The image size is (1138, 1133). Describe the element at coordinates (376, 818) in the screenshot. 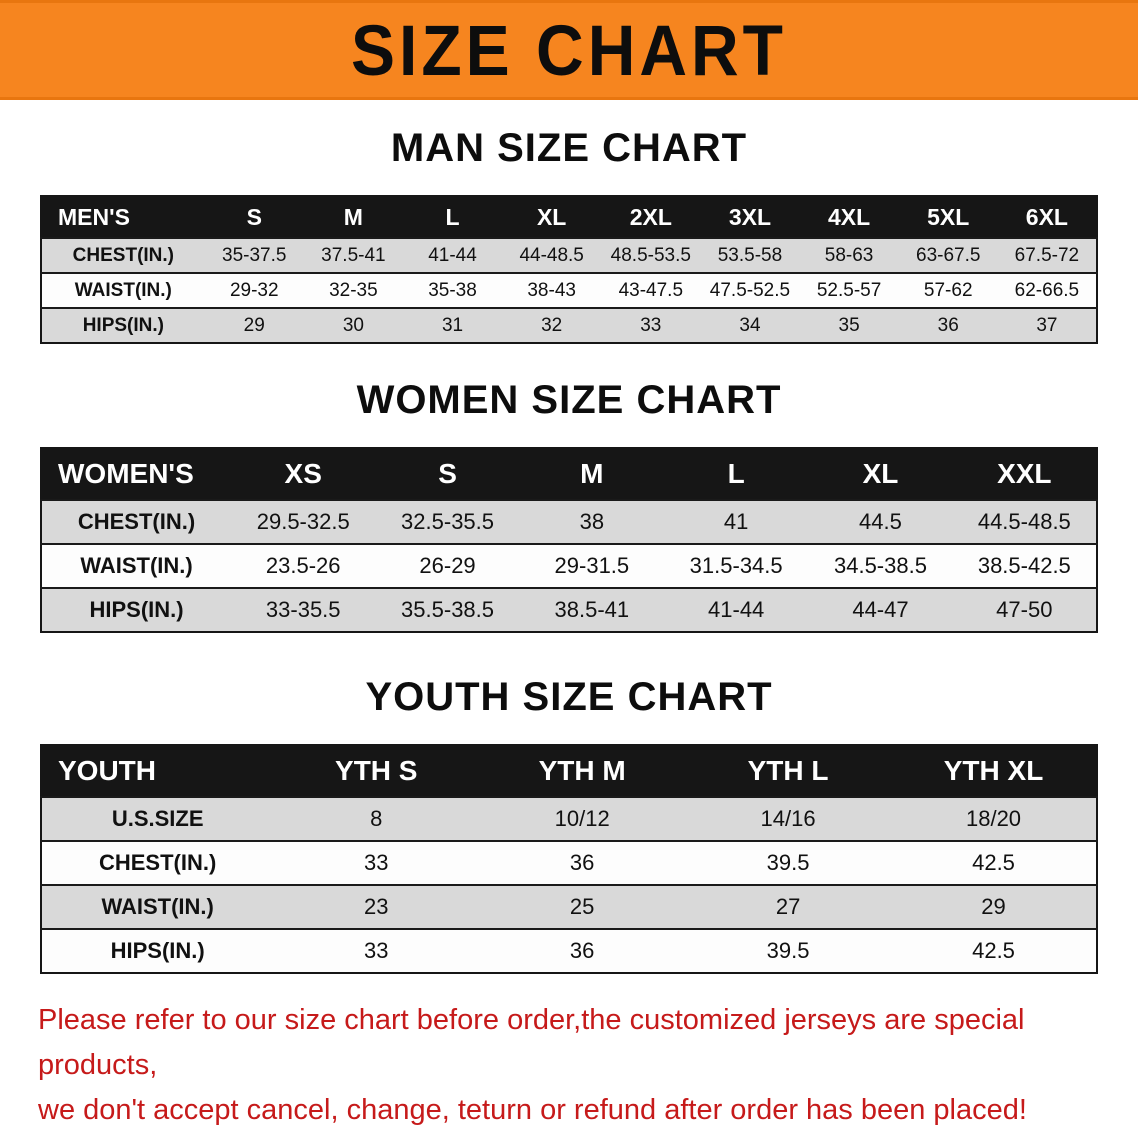

I see `size-value-cell: 8` at that location.